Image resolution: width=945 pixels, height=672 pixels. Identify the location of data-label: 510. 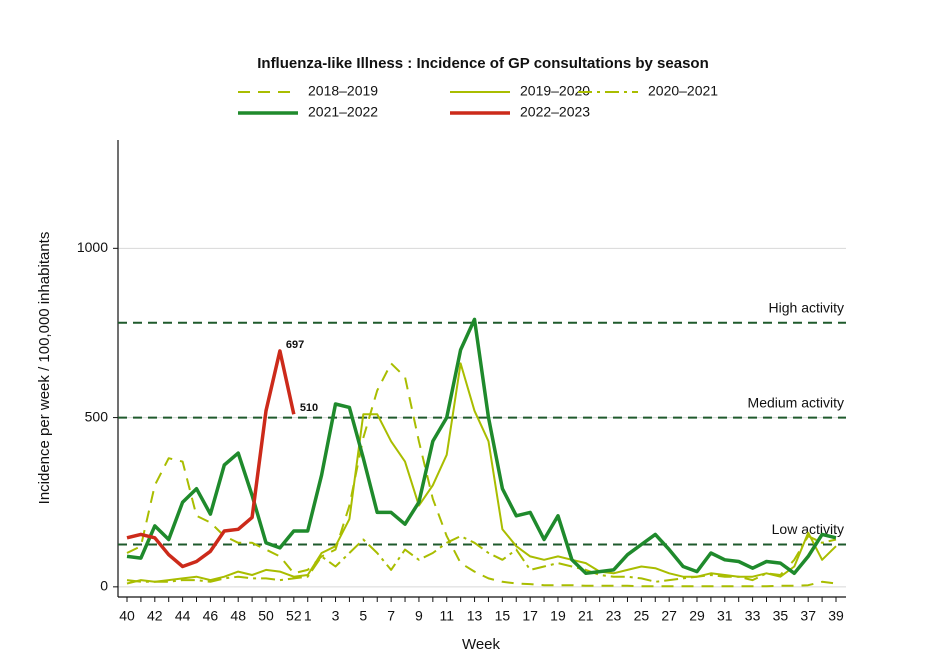
(309, 408).